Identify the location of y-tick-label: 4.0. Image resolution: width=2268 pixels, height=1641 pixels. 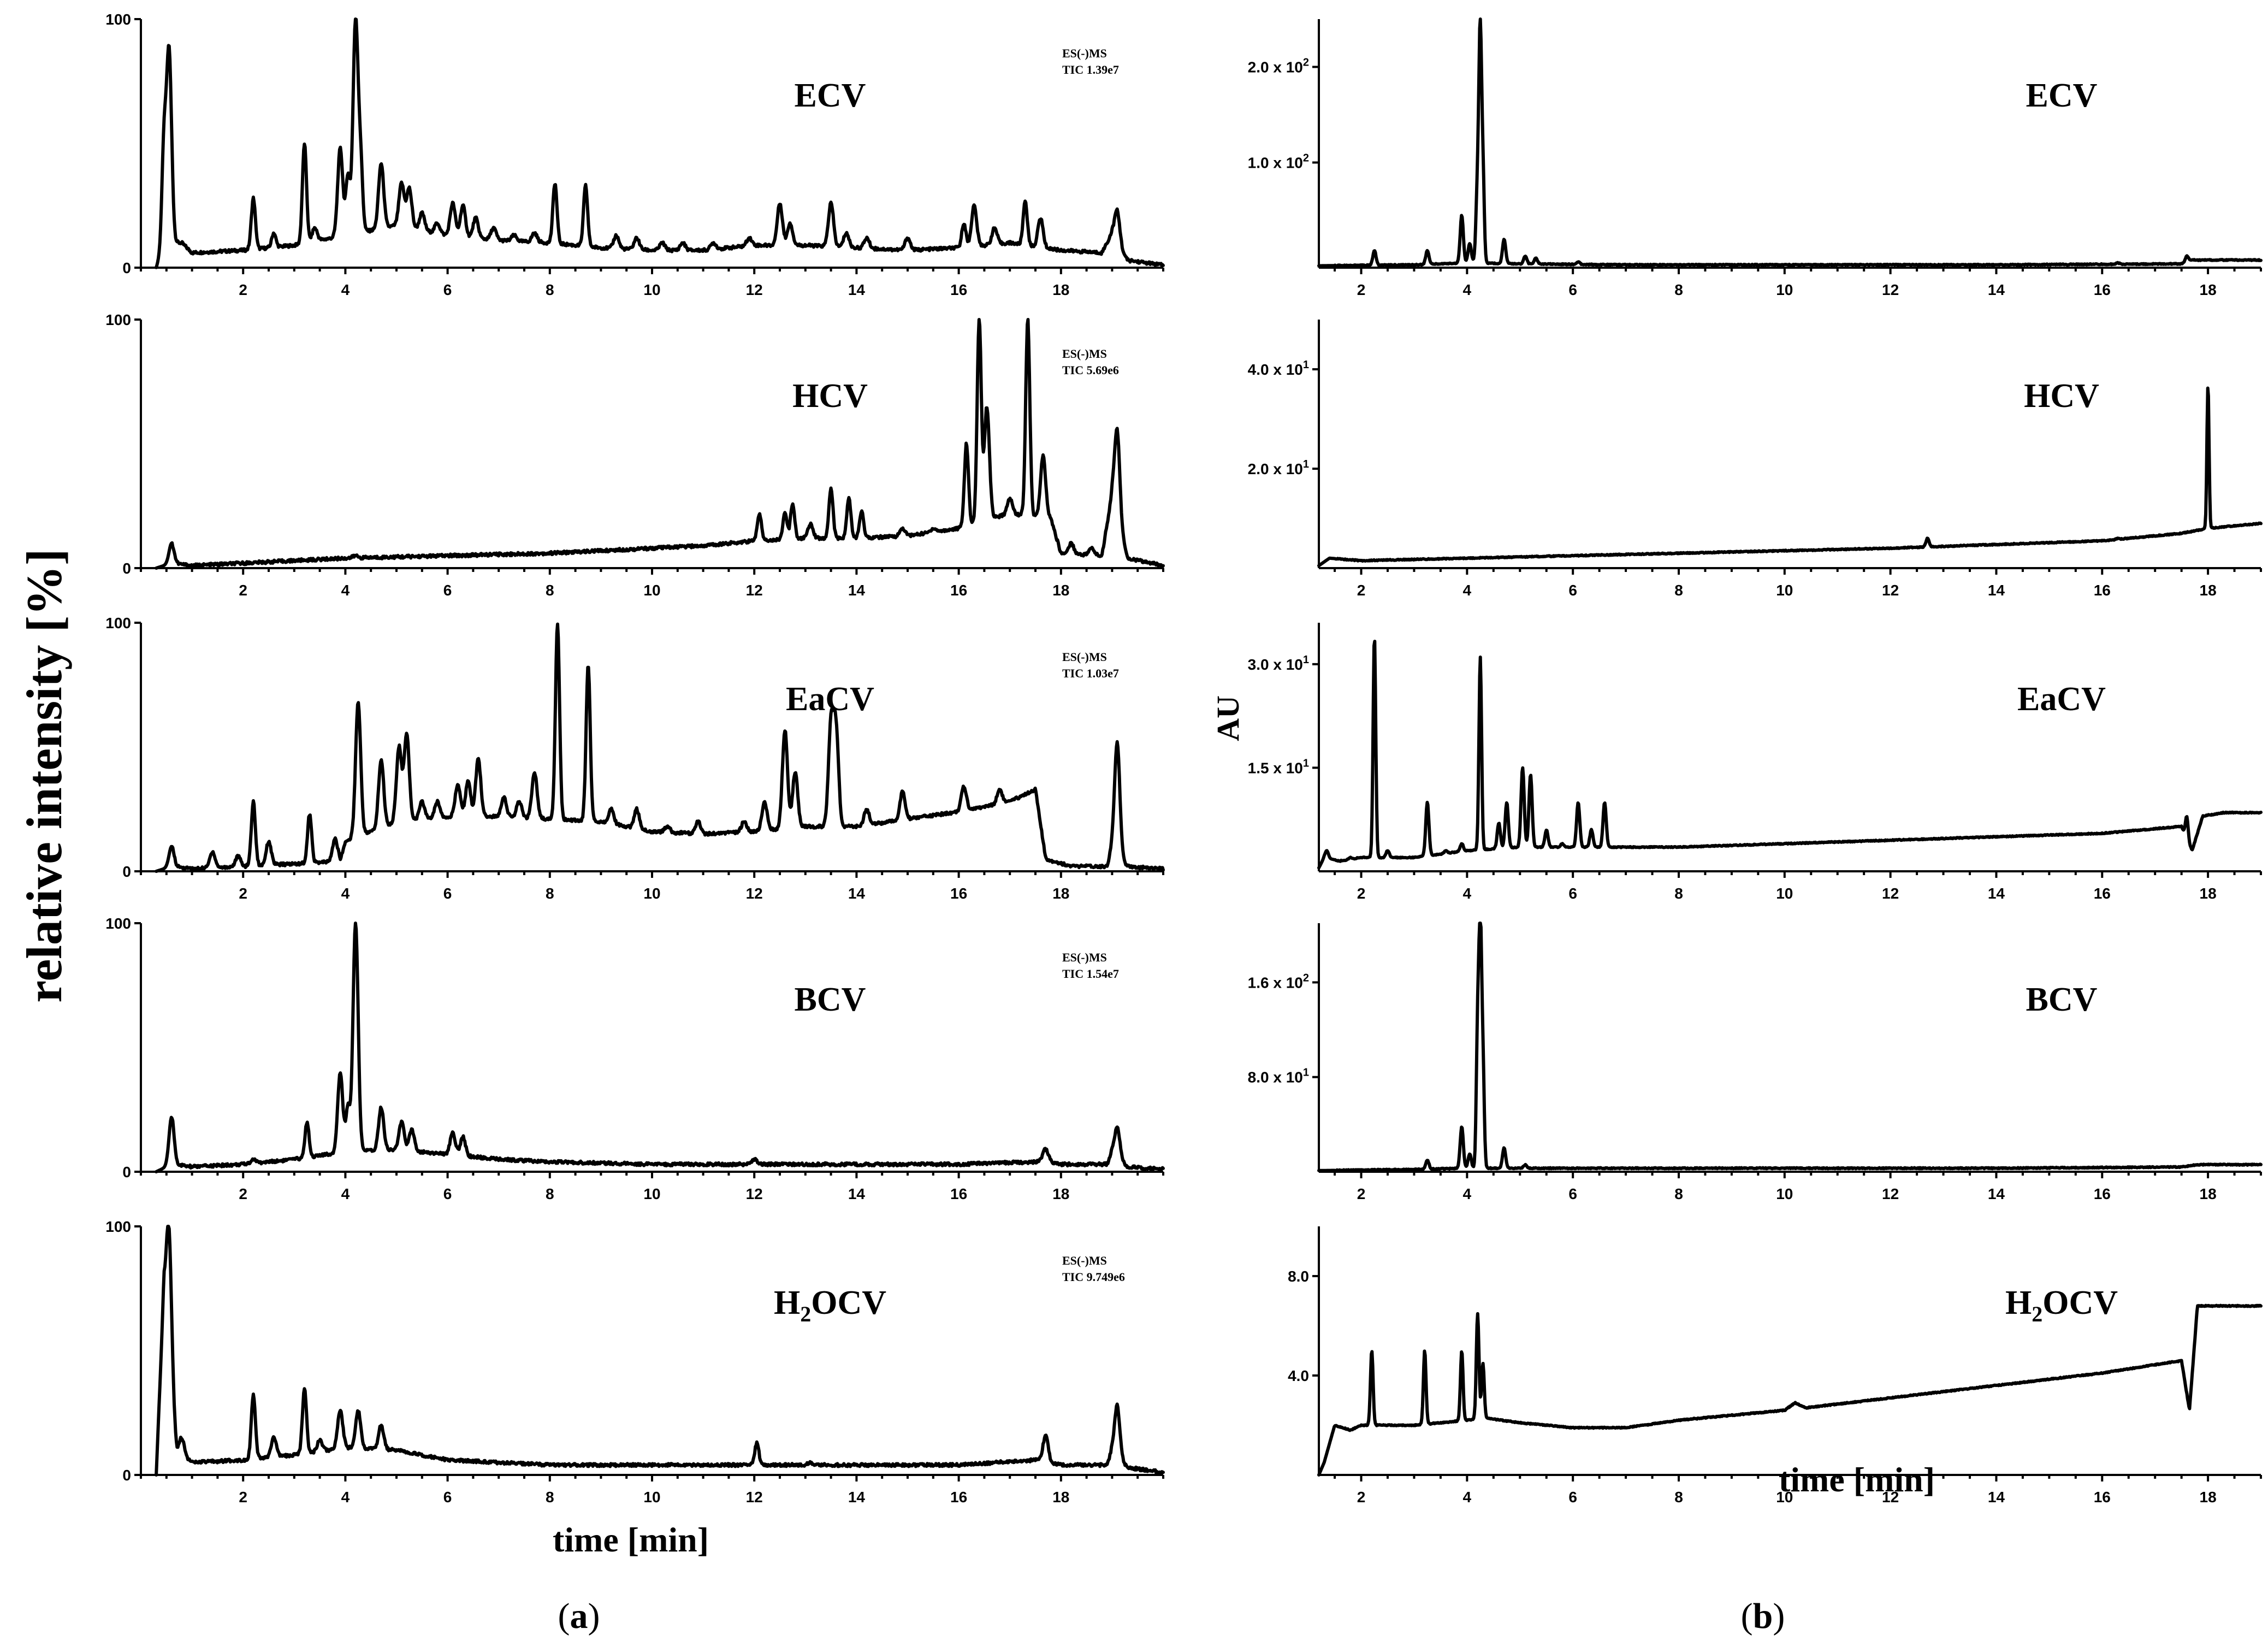
(1299, 1375).